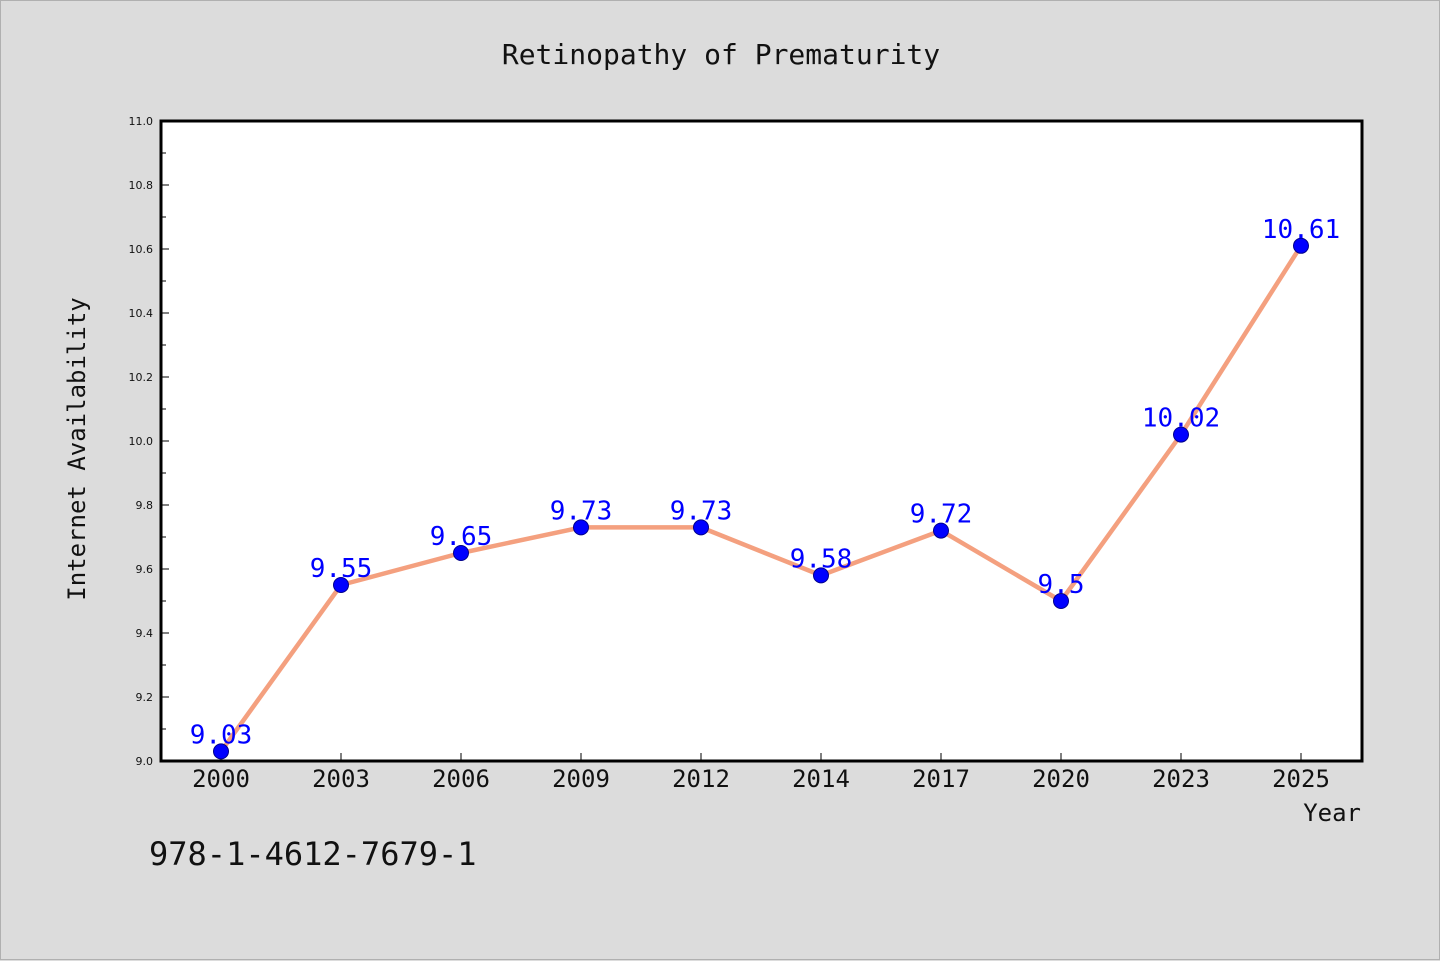  Describe the element at coordinates (141, 441) in the screenshot. I see `y-tick-label: 10.0` at that location.